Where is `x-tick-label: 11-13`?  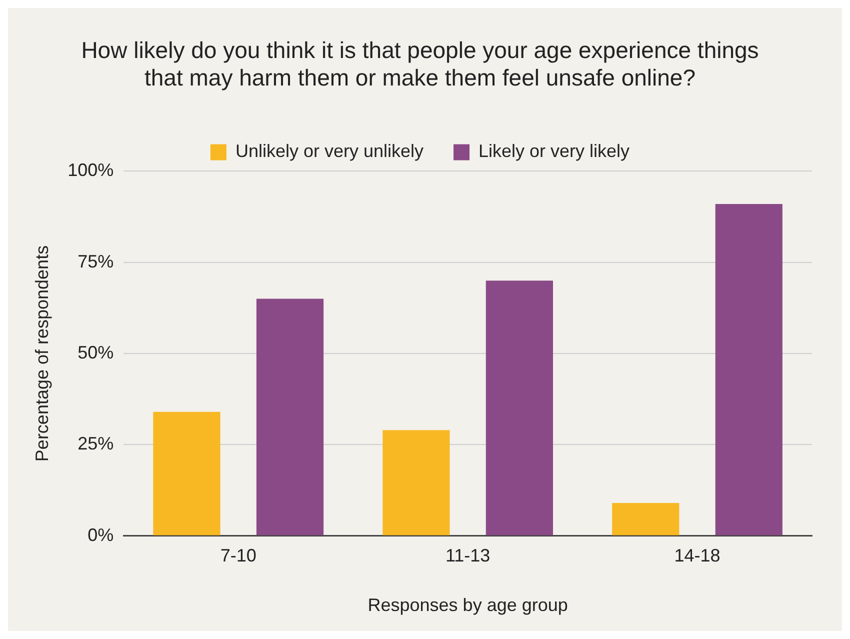
x-tick-label: 11-13 is located at coordinates (467, 556).